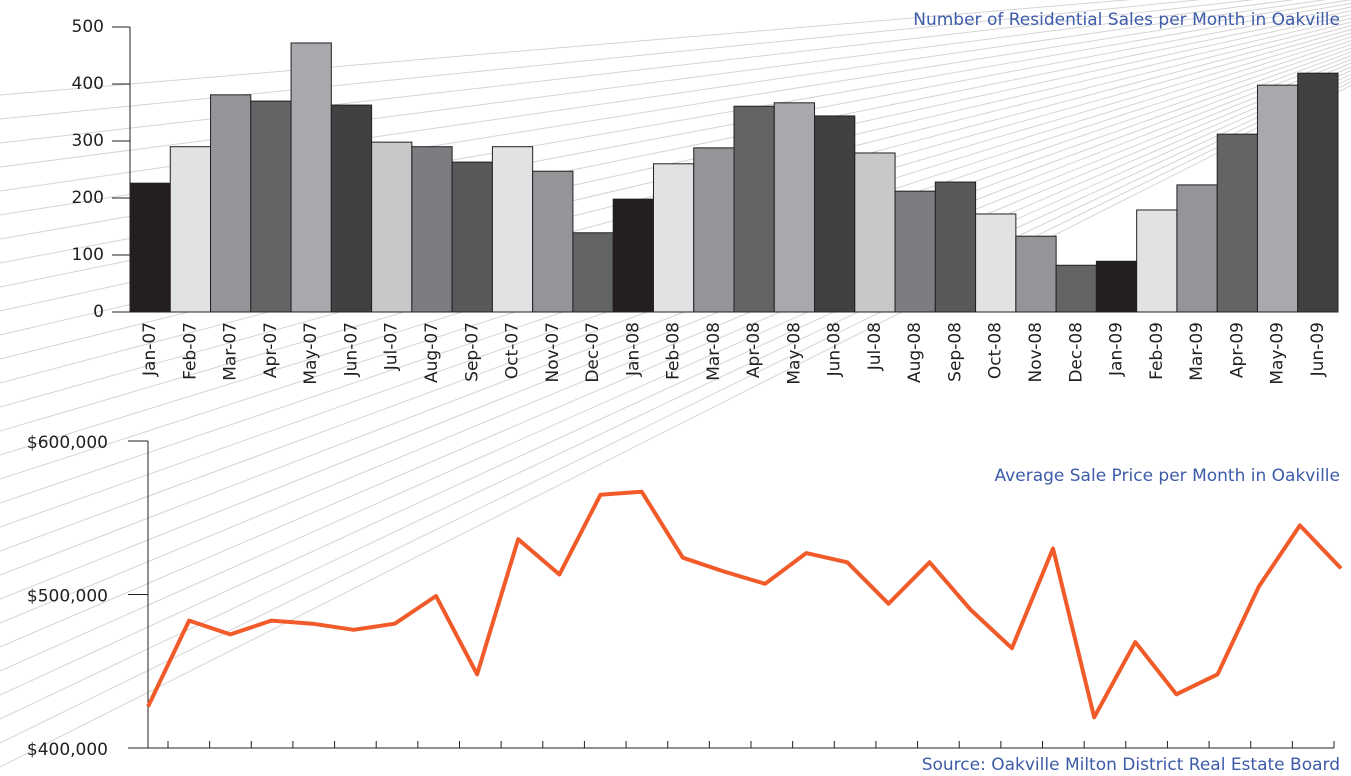 This screenshot has width=1351, height=776. Describe the element at coordinates (351, 349) in the screenshot. I see `x-tick-label: Jun-07` at that location.